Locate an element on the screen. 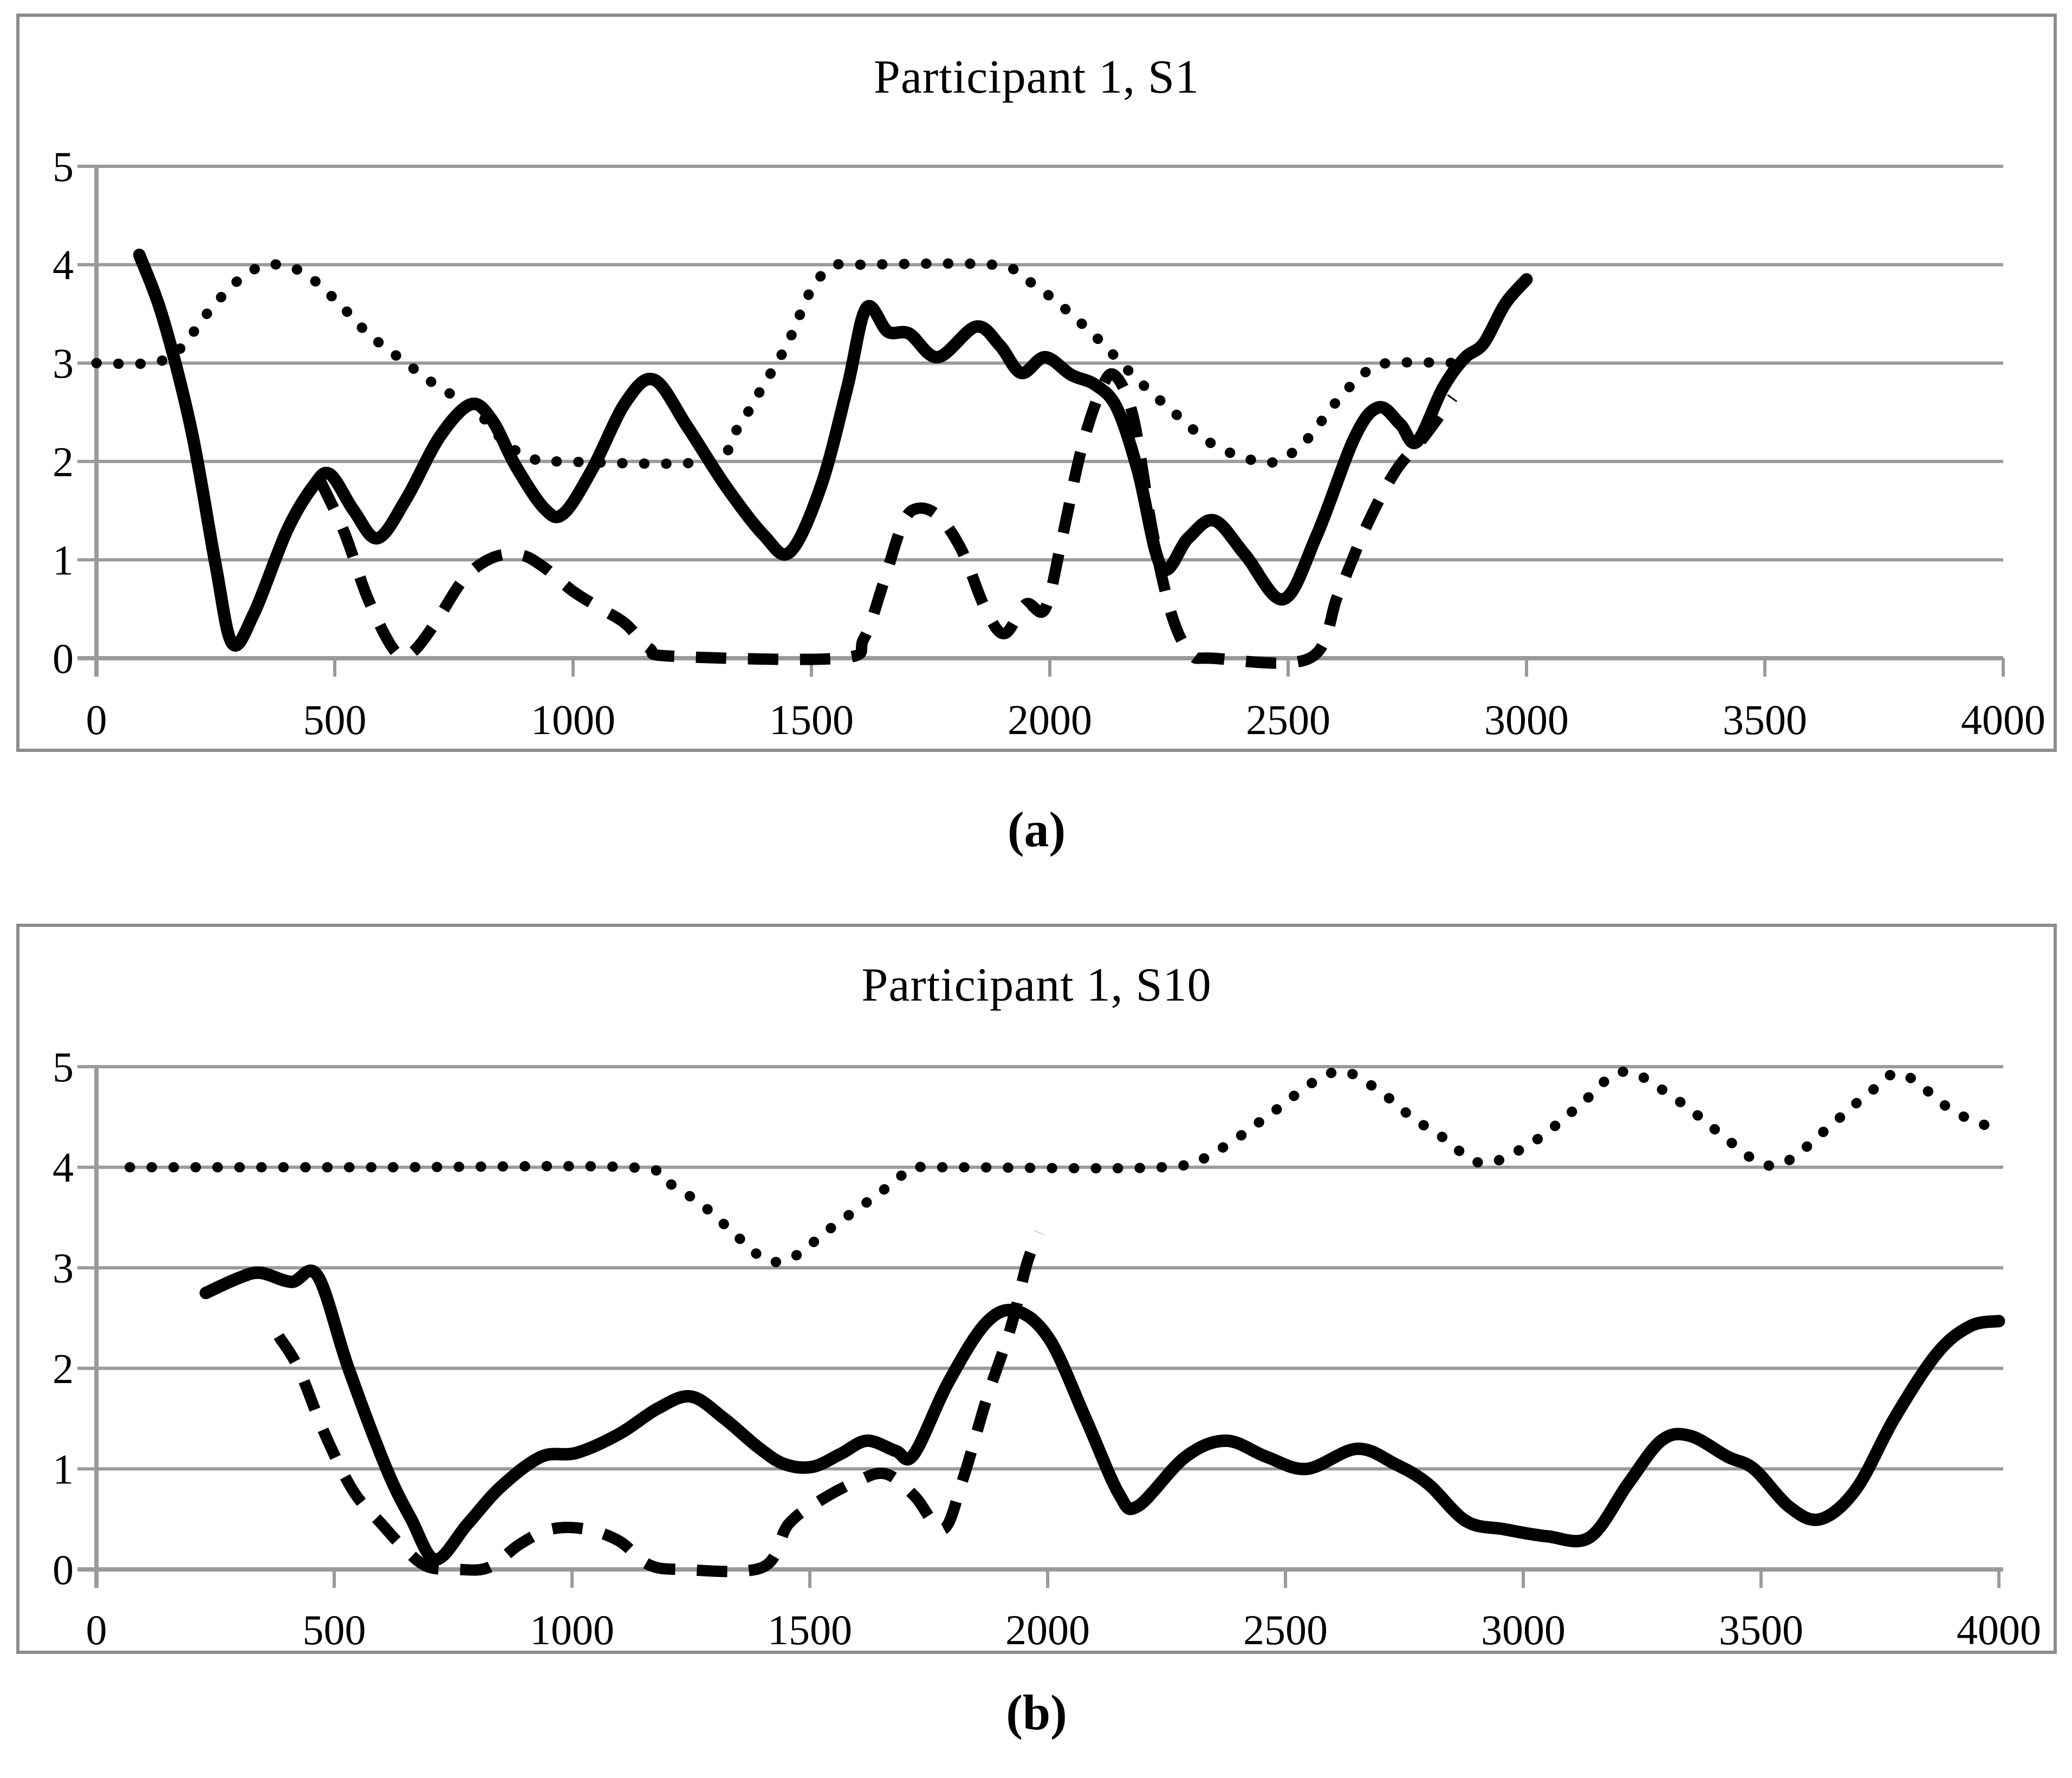  chart-b-title: Participant 1, S10 is located at coordinates (1036, 985).